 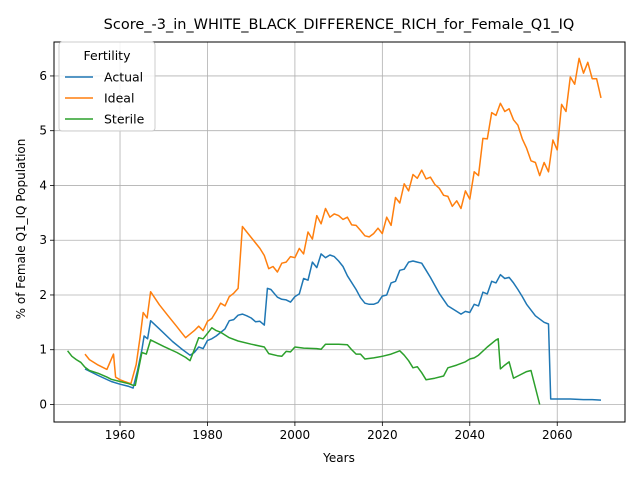 I want to click on y-tick-label: 6, so click(x=43, y=76).